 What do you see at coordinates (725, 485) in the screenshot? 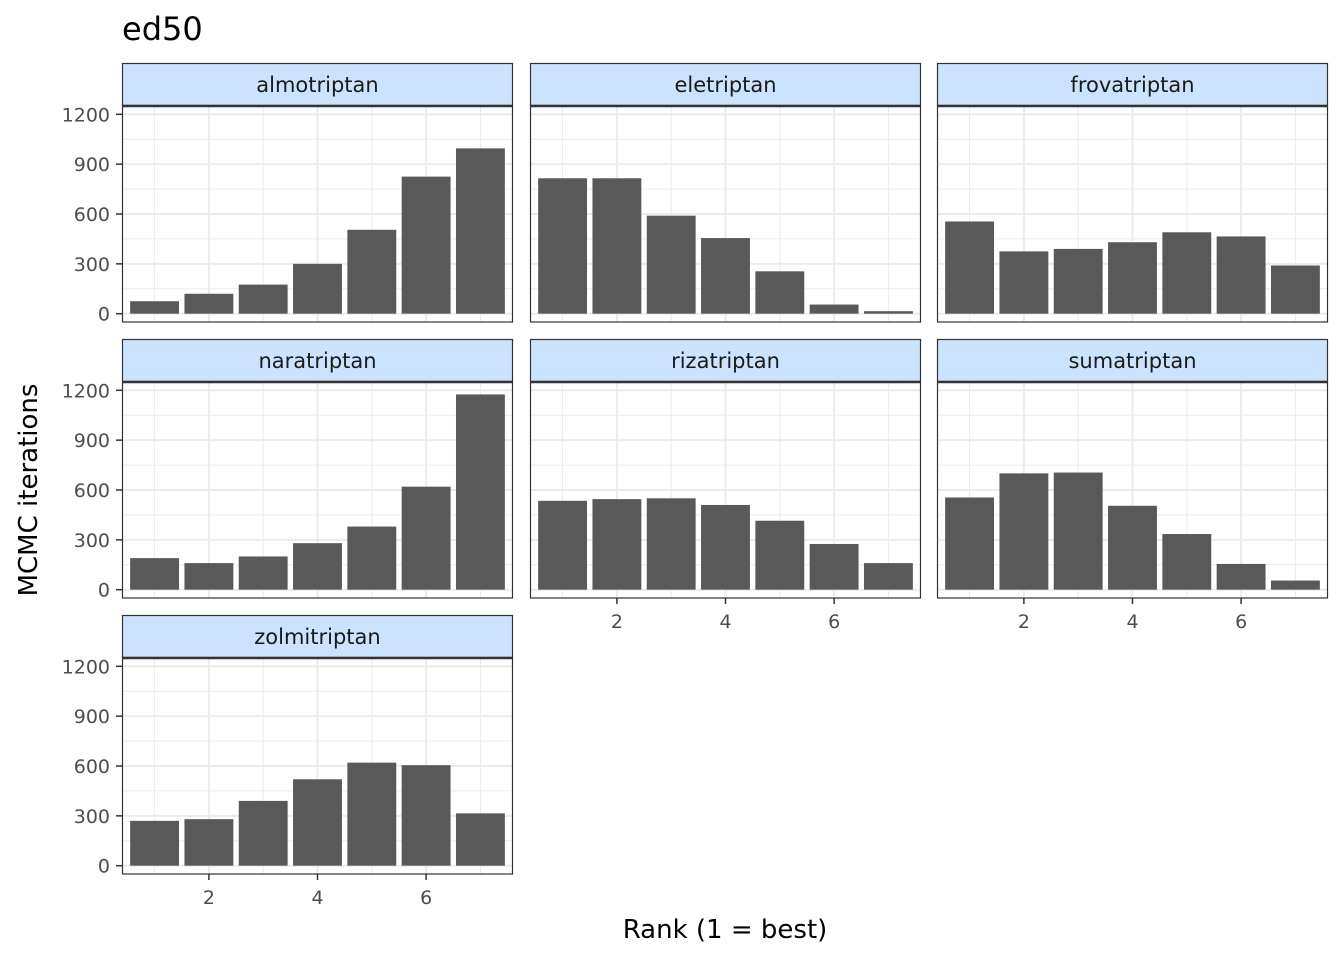
I see `facet-panel-rizatriptan: rizatriptan 2 4 6` at bounding box center [725, 485].